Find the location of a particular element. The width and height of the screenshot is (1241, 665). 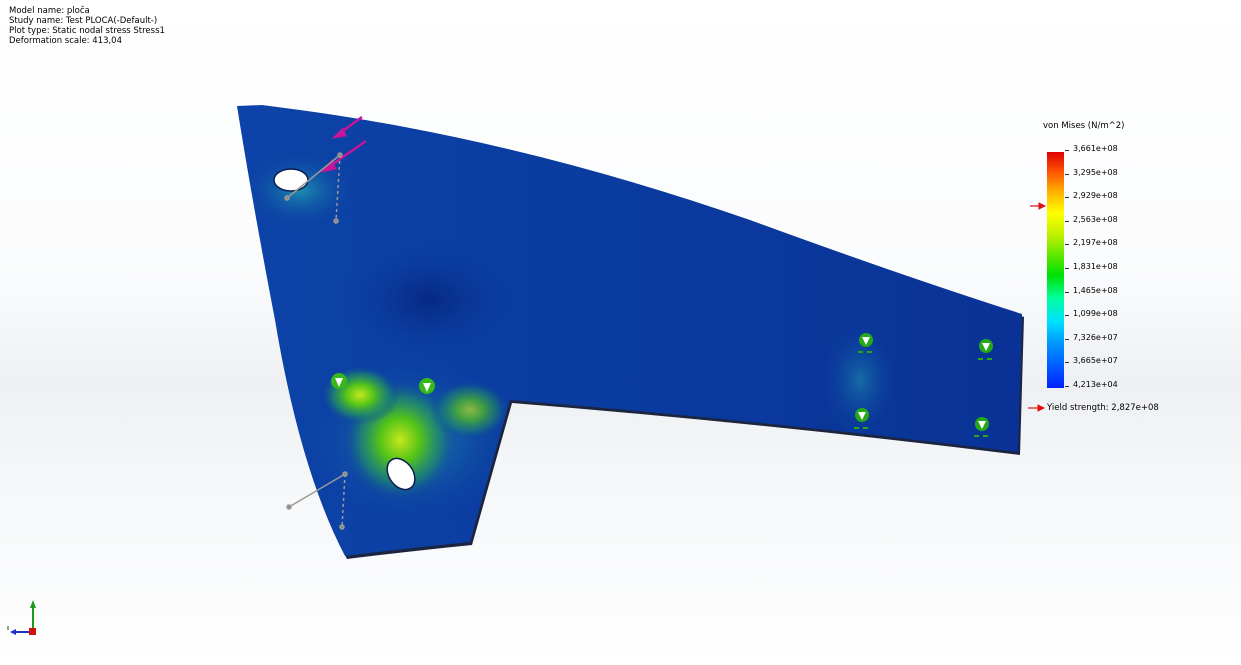

yield-marker-arrow-icon is located at coordinates (1038, 206).